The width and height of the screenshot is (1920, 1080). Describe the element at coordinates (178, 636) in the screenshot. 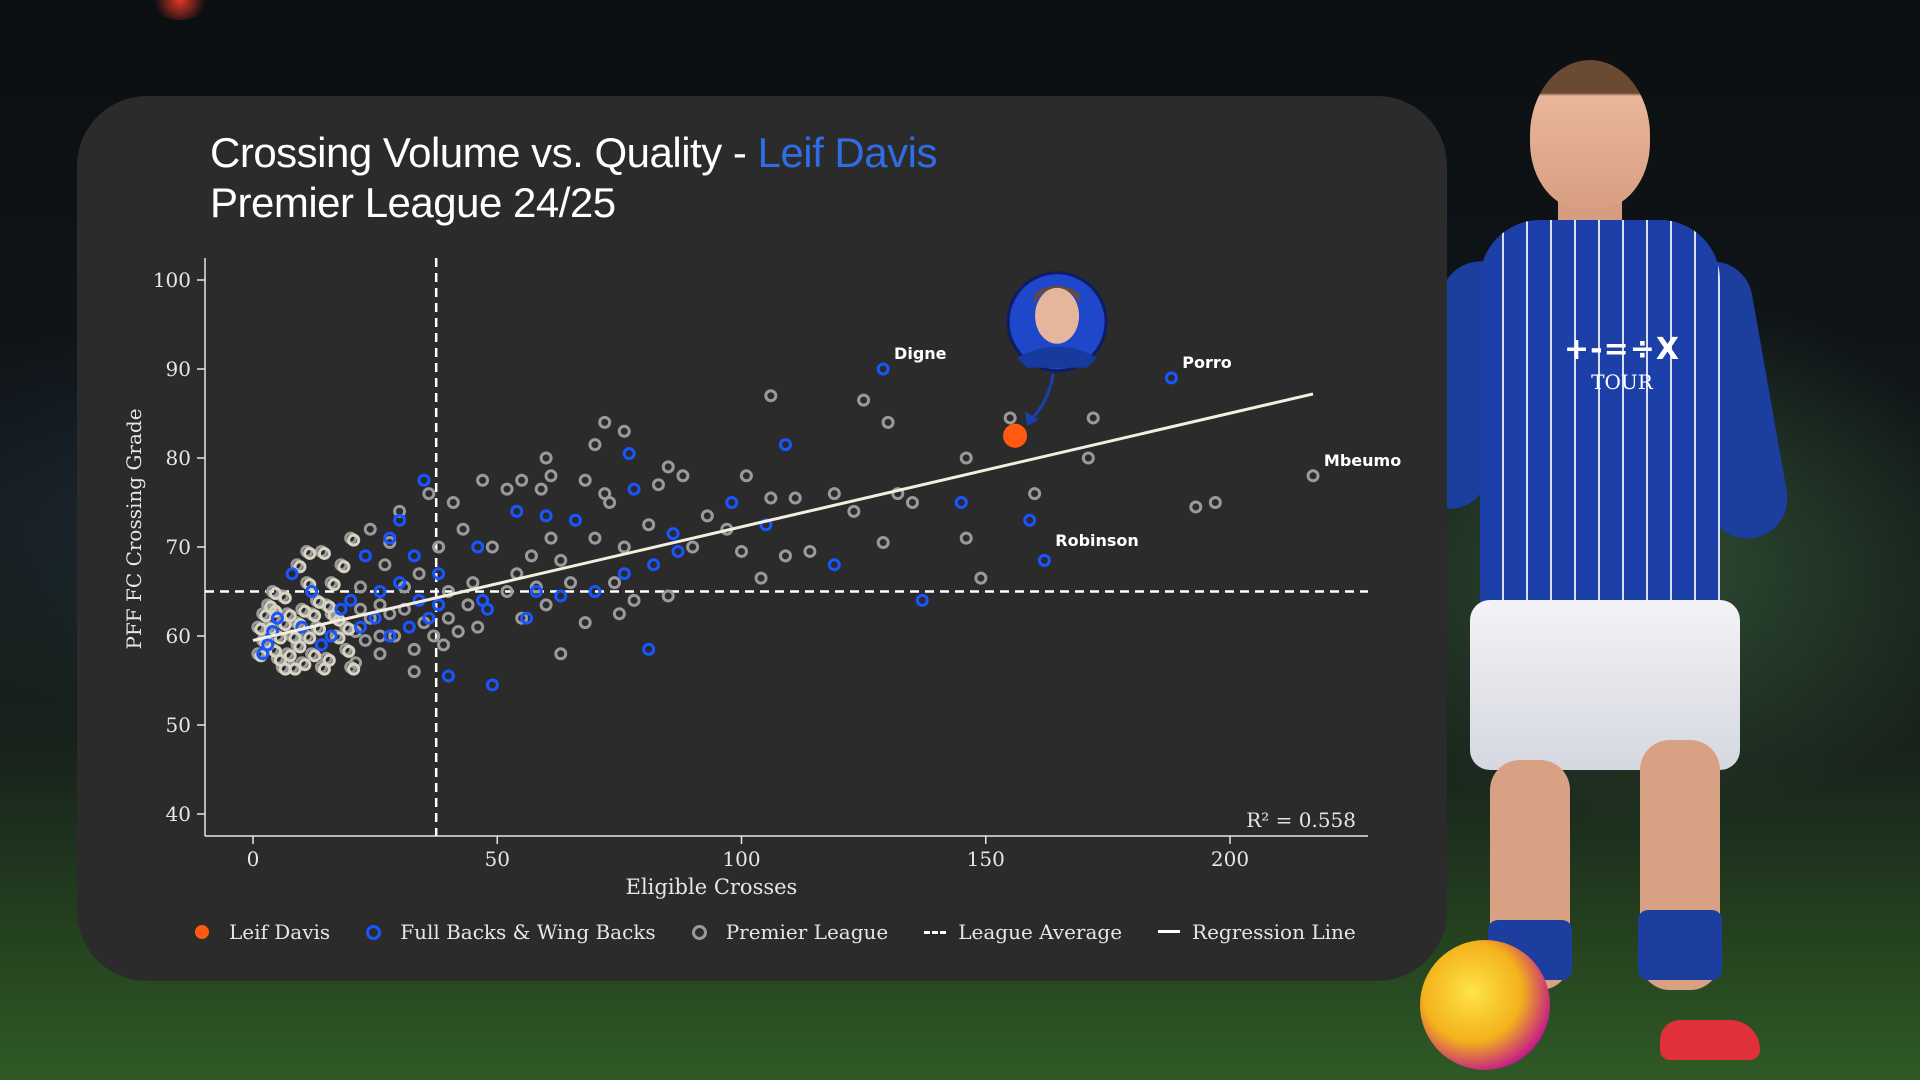

I see `y-tick-label: 60` at that location.